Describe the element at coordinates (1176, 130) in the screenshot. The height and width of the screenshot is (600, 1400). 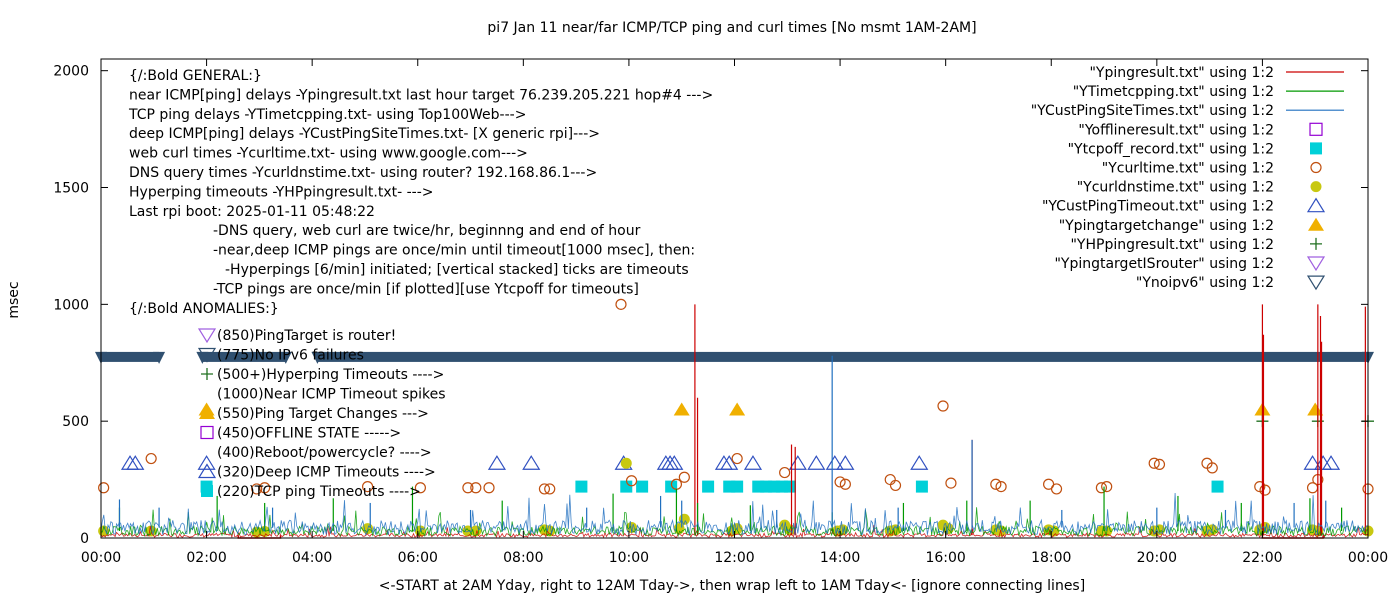
I see `legend-label-3: "Yofflineresult.txt" using 1:2` at that location.